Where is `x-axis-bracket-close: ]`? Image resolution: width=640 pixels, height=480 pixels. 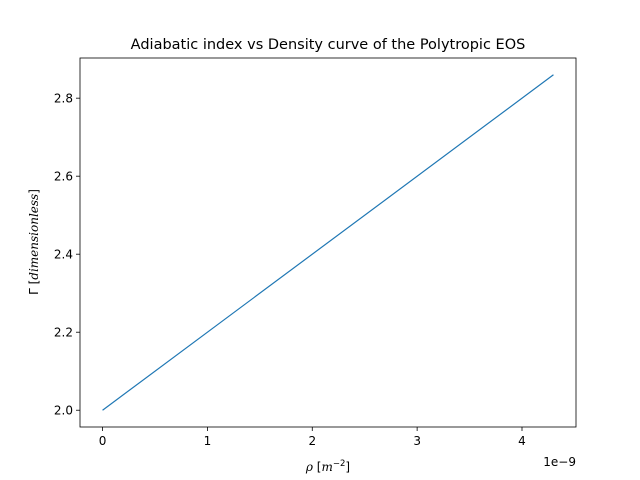
x-axis-bracket-close: ] is located at coordinates (347, 467).